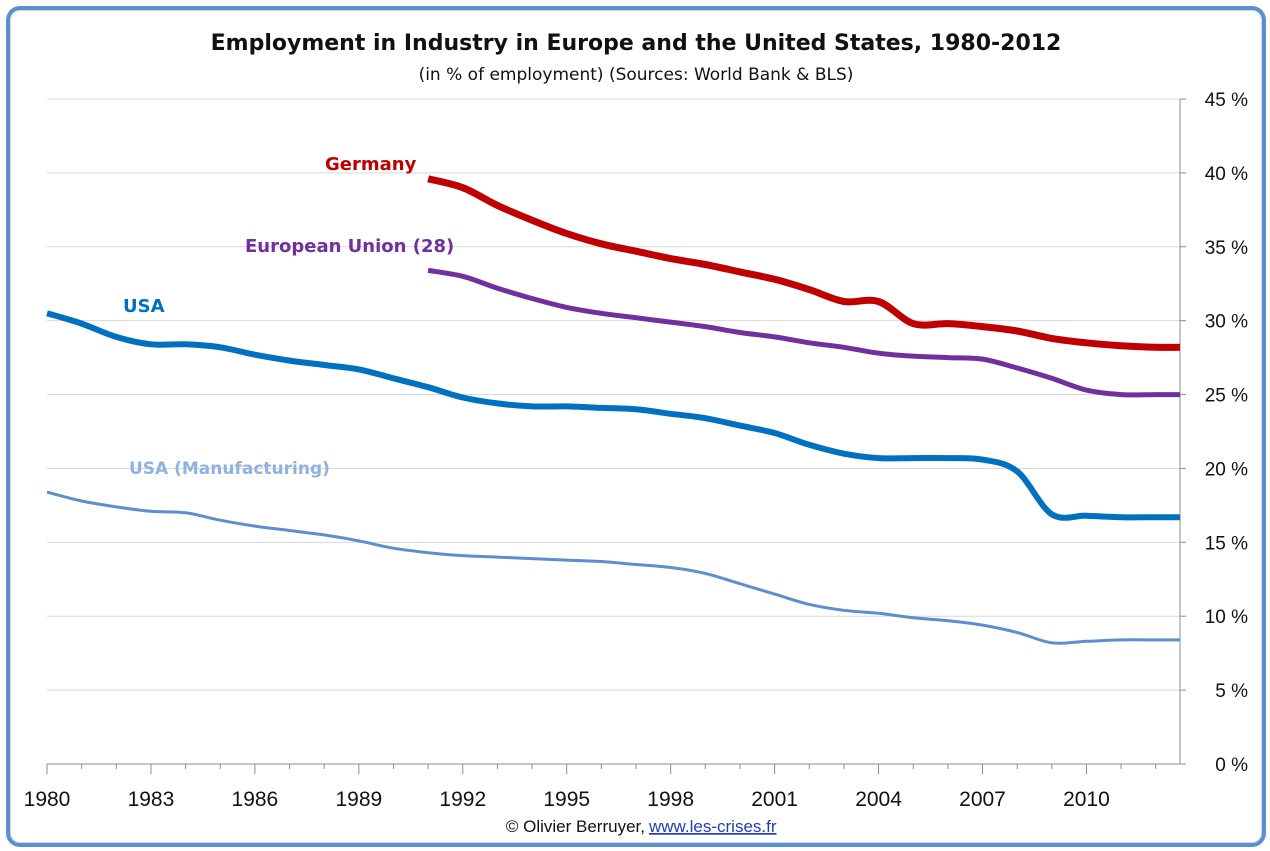  I want to click on series-label-usa-manufacturing: USA (Manufacturing), so click(229, 469).